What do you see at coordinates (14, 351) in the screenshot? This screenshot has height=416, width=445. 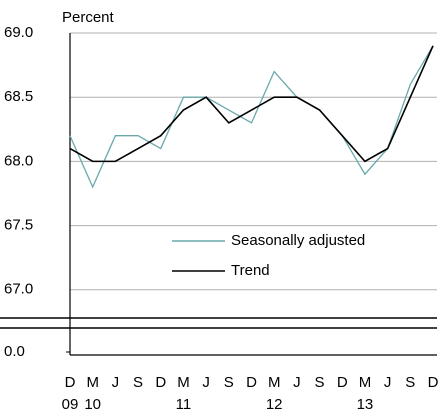 I see `y-tick-label: 0.0` at bounding box center [14, 351].